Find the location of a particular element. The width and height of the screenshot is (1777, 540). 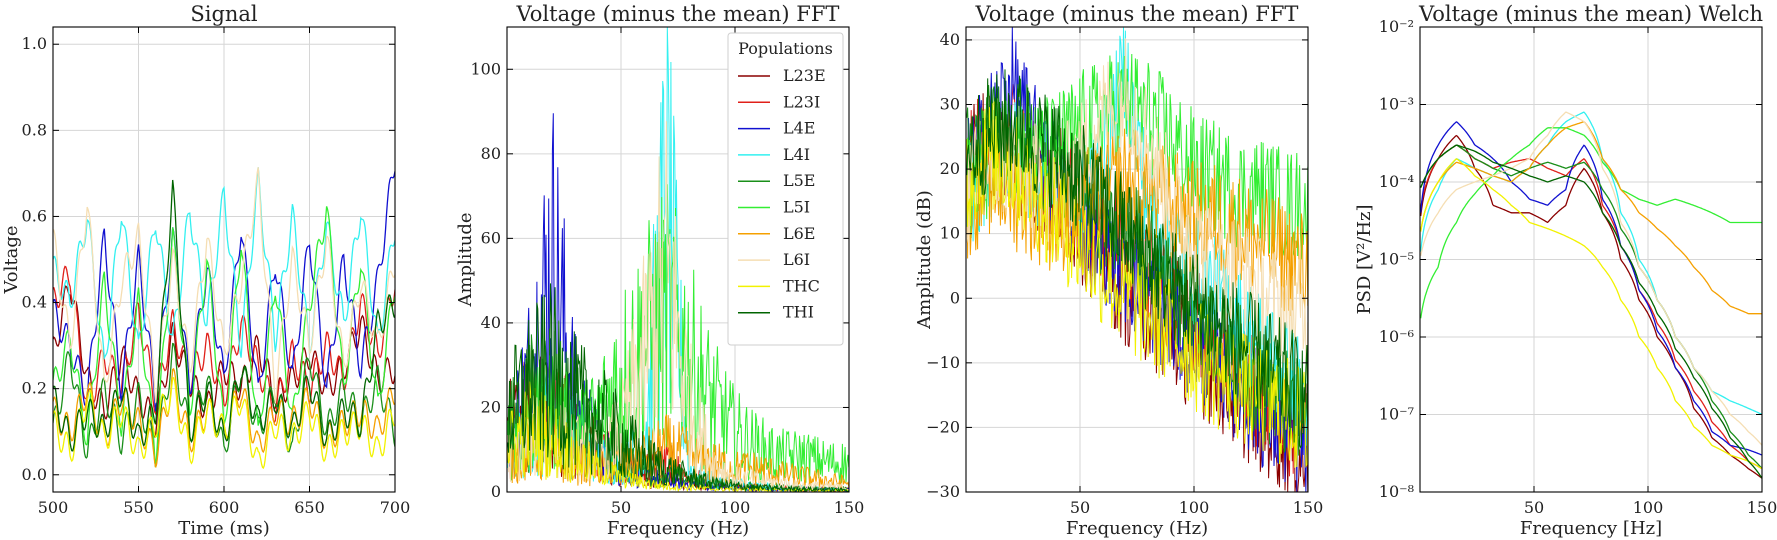

legend-label: L6E is located at coordinates (799, 233).